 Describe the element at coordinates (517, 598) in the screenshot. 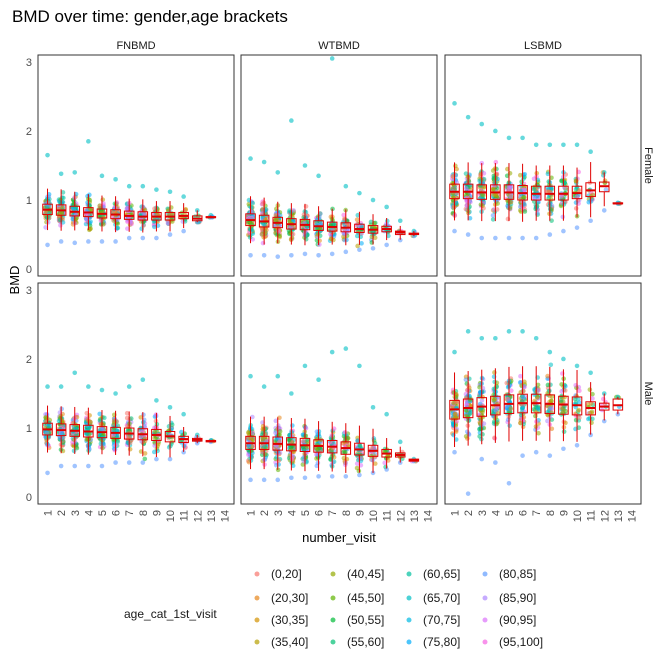

I see `legend-label: (85,90]` at that location.